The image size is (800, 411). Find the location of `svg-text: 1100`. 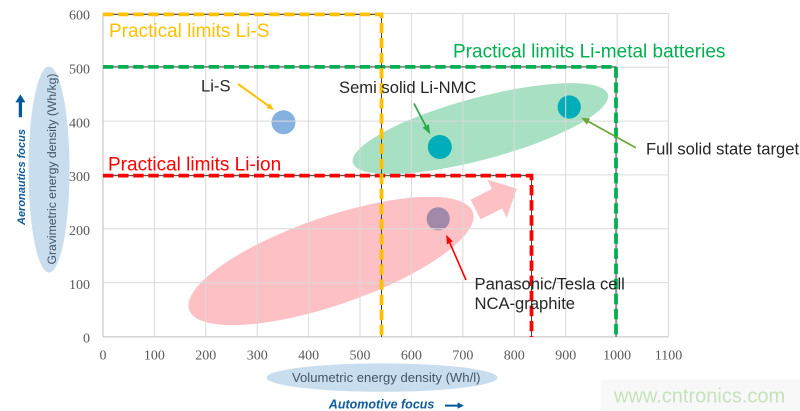

svg-text: 1100 is located at coordinates (668, 355).